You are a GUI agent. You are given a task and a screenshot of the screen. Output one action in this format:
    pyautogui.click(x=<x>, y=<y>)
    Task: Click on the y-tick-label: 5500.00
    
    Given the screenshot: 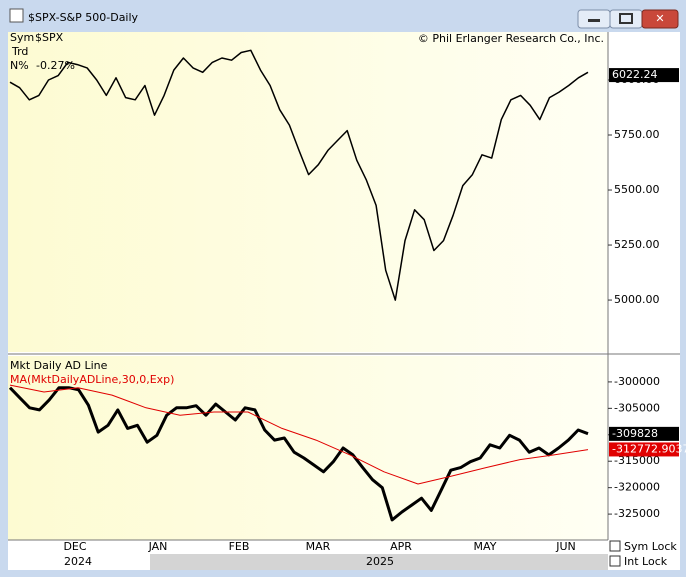 What is the action you would take?
    pyautogui.click(x=637, y=189)
    